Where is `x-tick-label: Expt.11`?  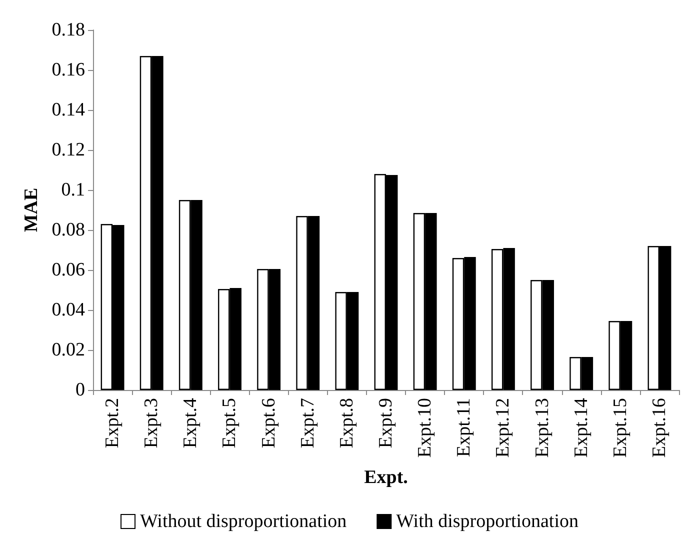
x-tick-label: Expt.11 is located at coordinates (464, 427).